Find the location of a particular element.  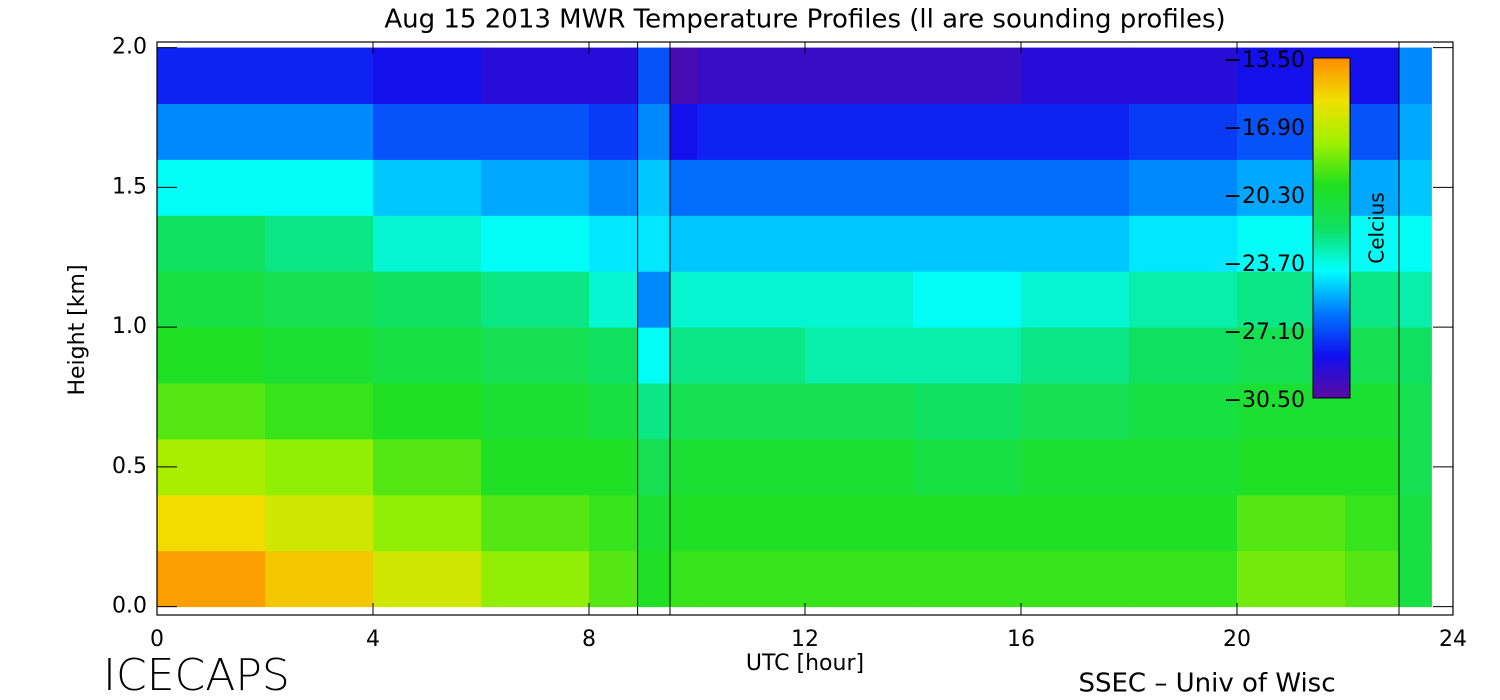

y-tick-label: 0.0 is located at coordinates (129, 606).